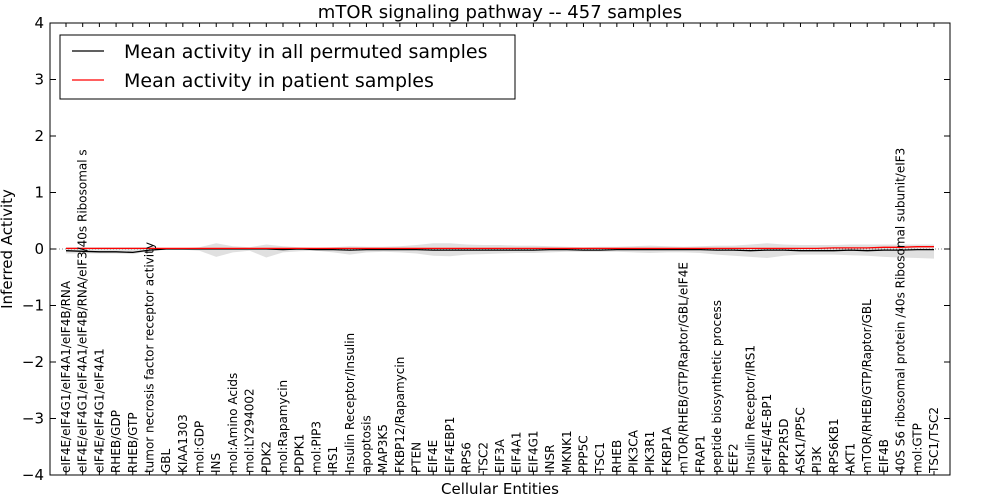 The image size is (1000, 500). I want to click on y-tick-label: −1, so click(33, 306).